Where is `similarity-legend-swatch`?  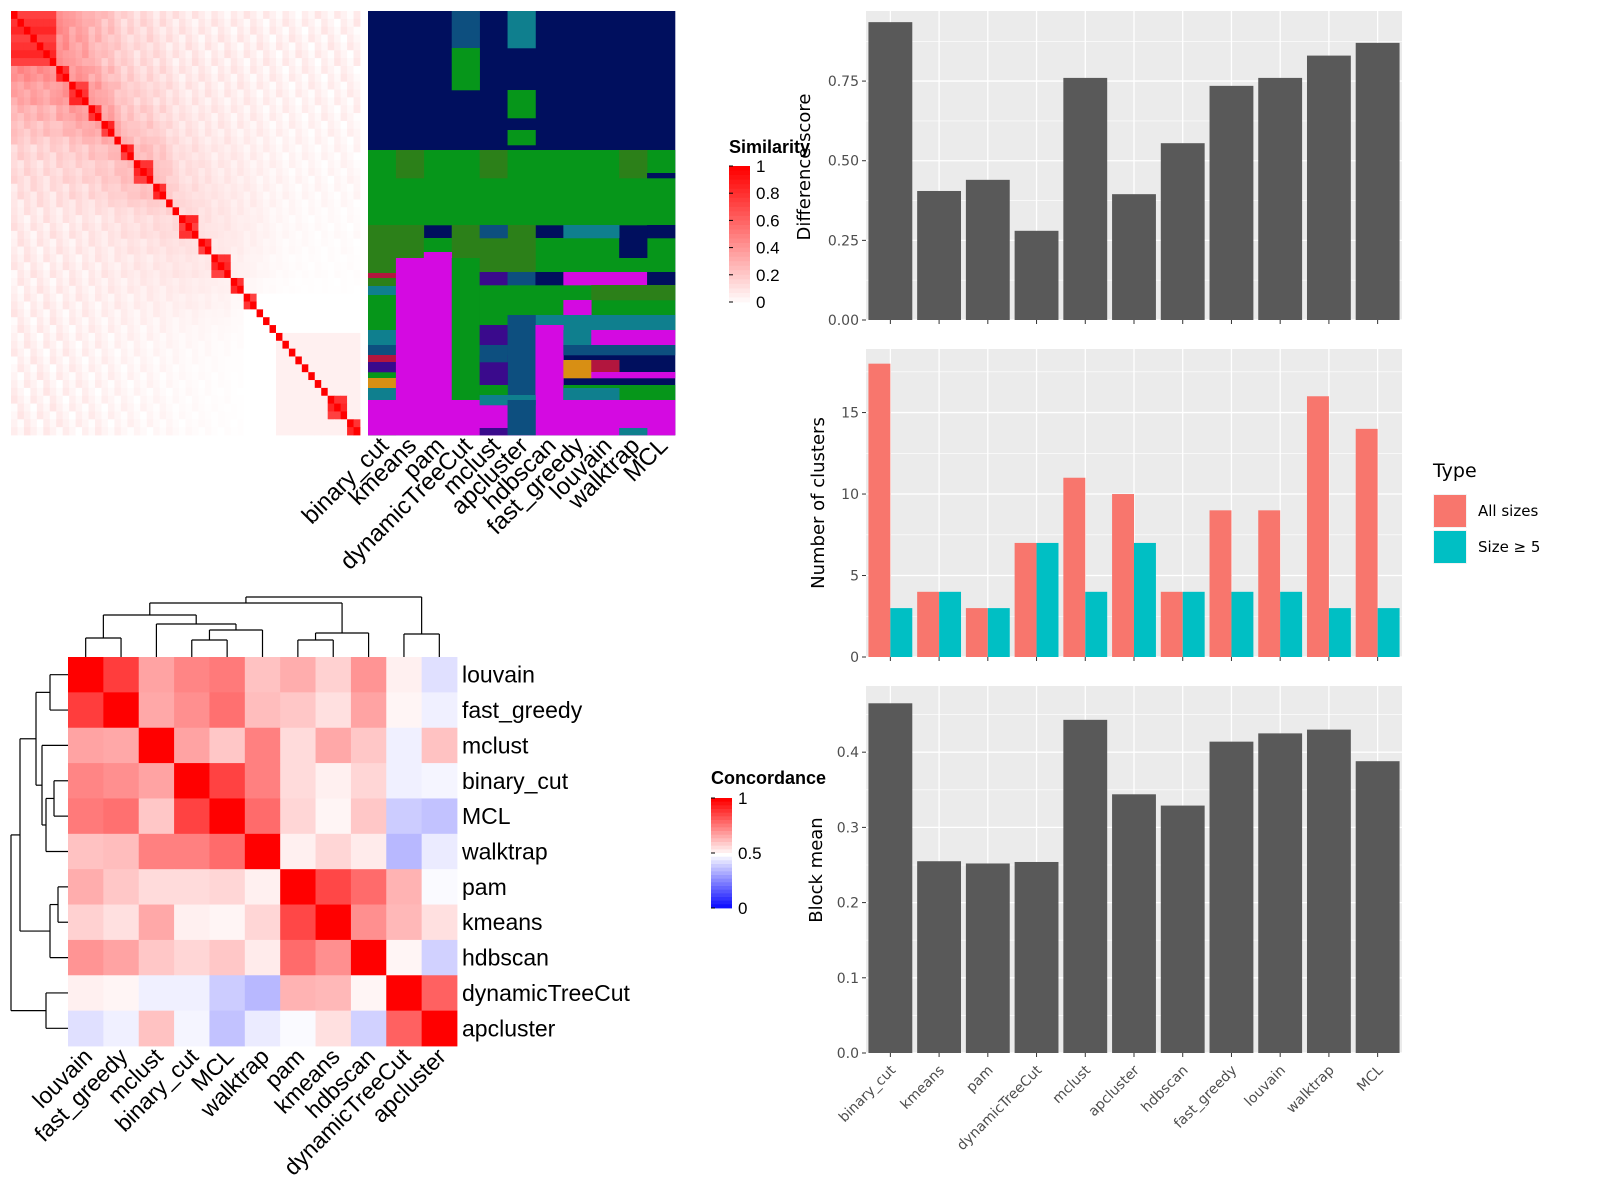
similarity-legend-swatch is located at coordinates (739, 191).